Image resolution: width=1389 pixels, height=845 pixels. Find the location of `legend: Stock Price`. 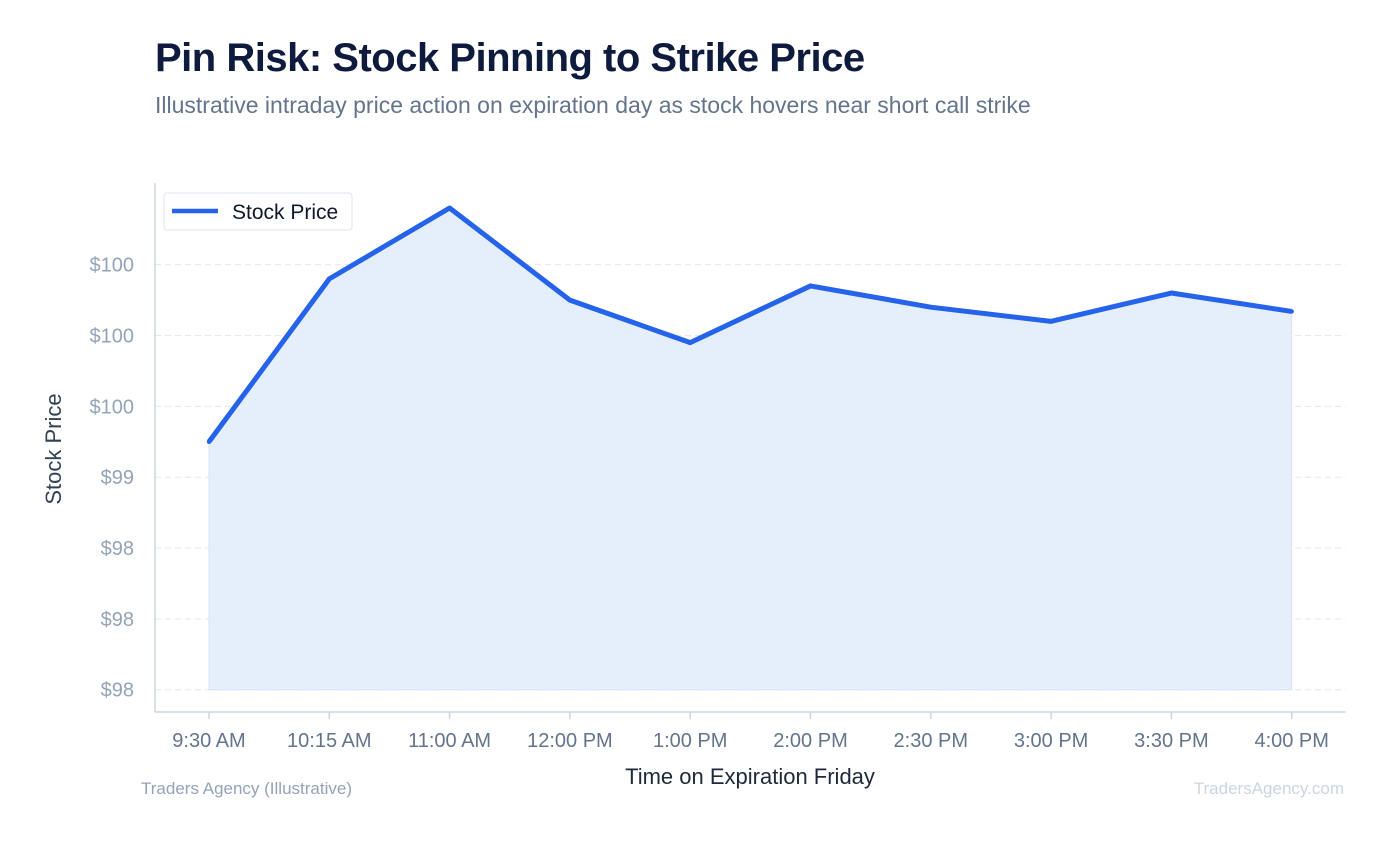

legend: Stock Price is located at coordinates (258, 211).